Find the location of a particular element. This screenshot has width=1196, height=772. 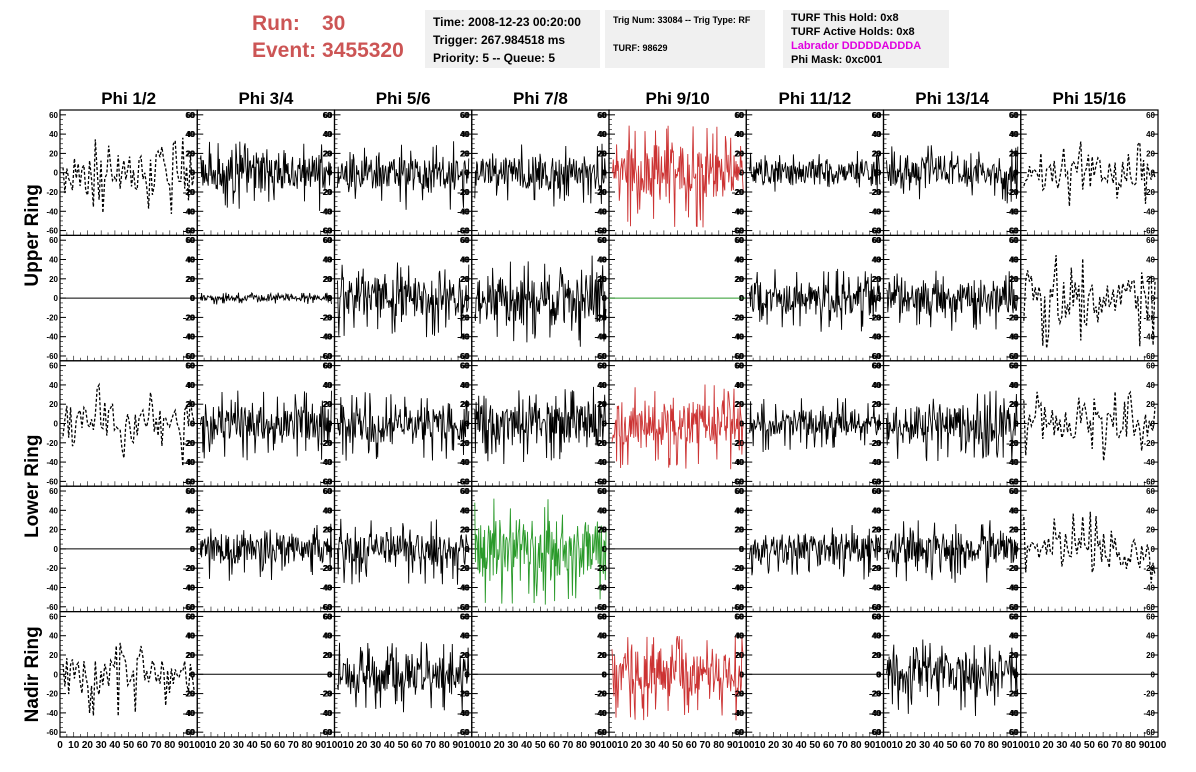

column-header: Phi 3/4 is located at coordinates (265, 98).